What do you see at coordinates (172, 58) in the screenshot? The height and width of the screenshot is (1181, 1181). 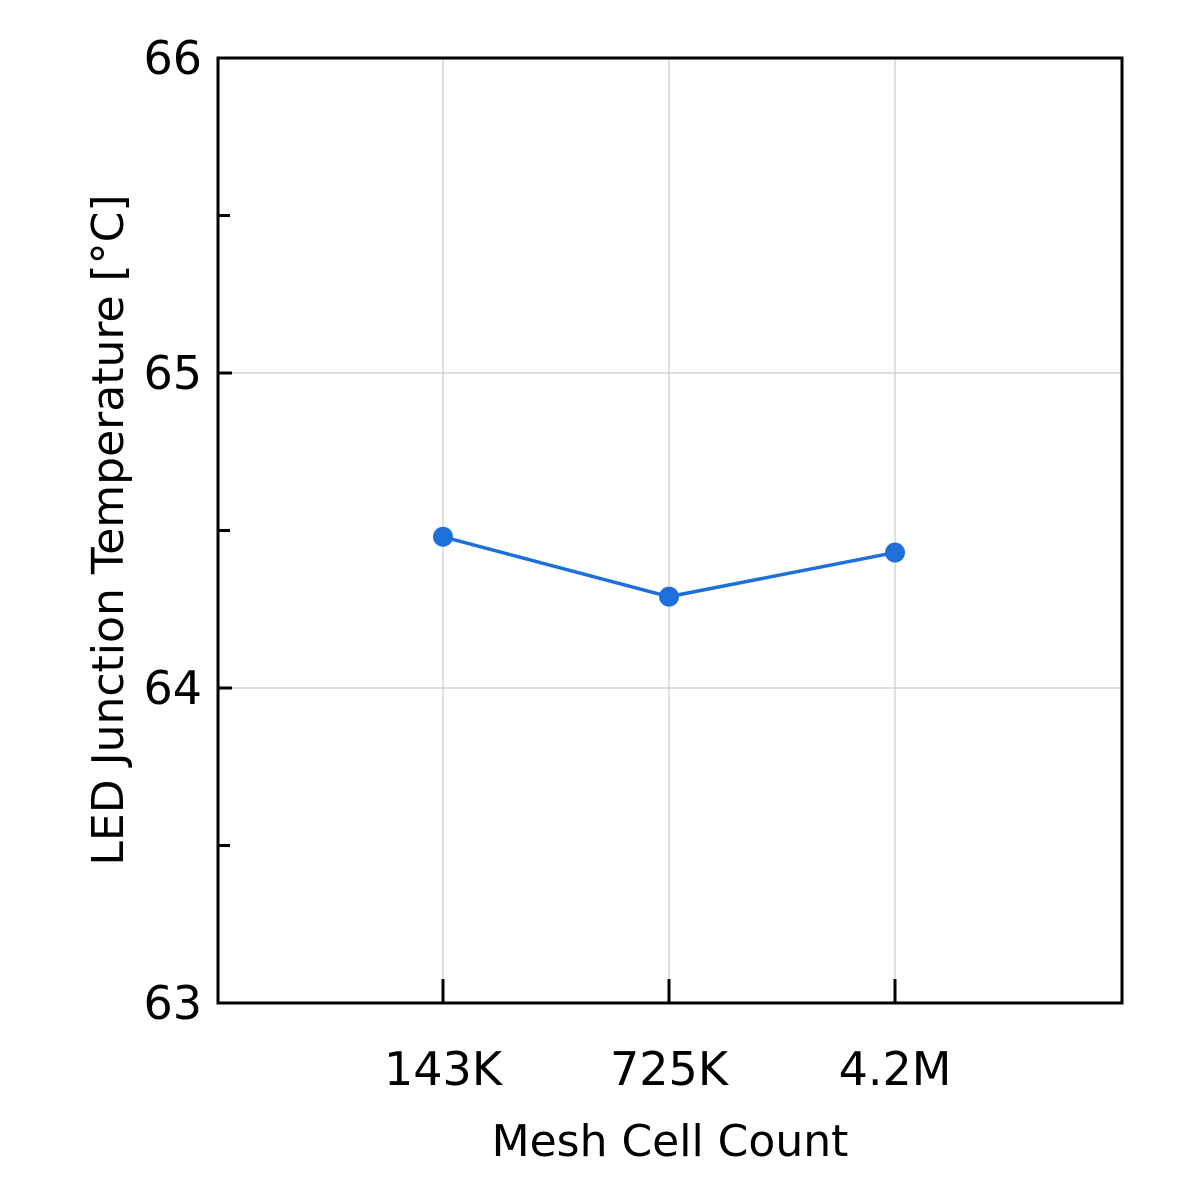 I see `y-tick-label: 66` at bounding box center [172, 58].